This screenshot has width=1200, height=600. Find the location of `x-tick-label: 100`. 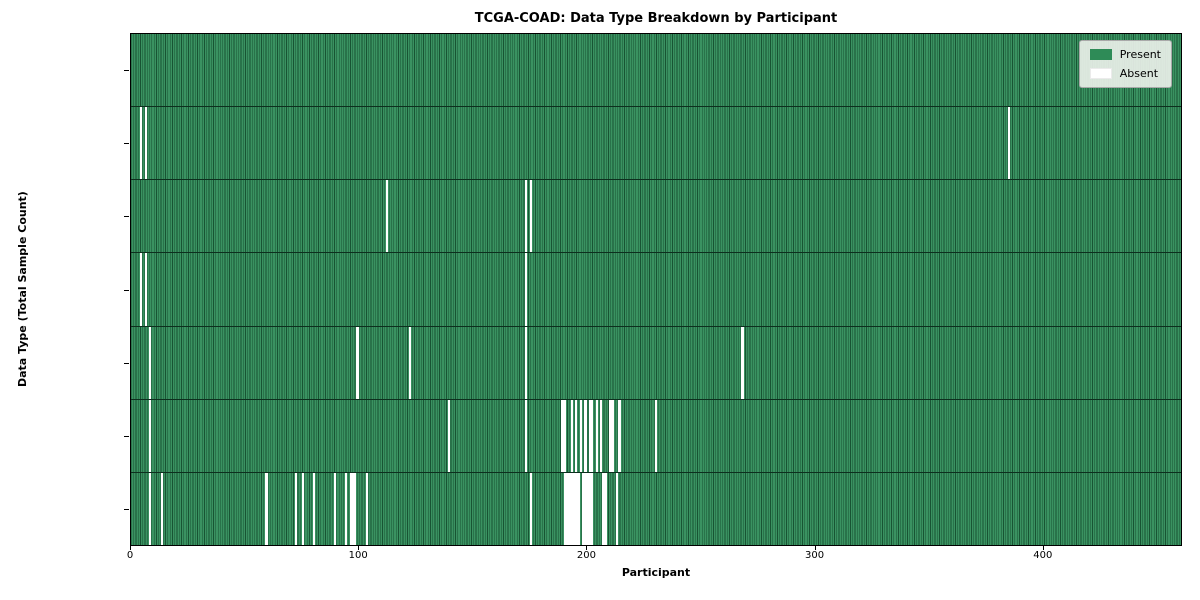

x-tick-label: 100 is located at coordinates (358, 555).